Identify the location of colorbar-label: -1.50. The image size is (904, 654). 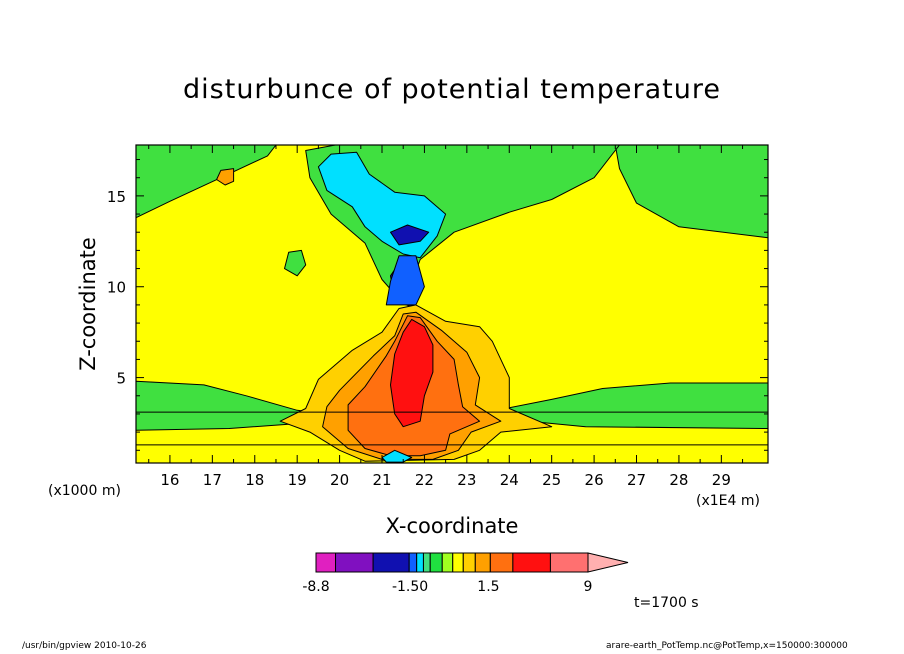
(410, 587).